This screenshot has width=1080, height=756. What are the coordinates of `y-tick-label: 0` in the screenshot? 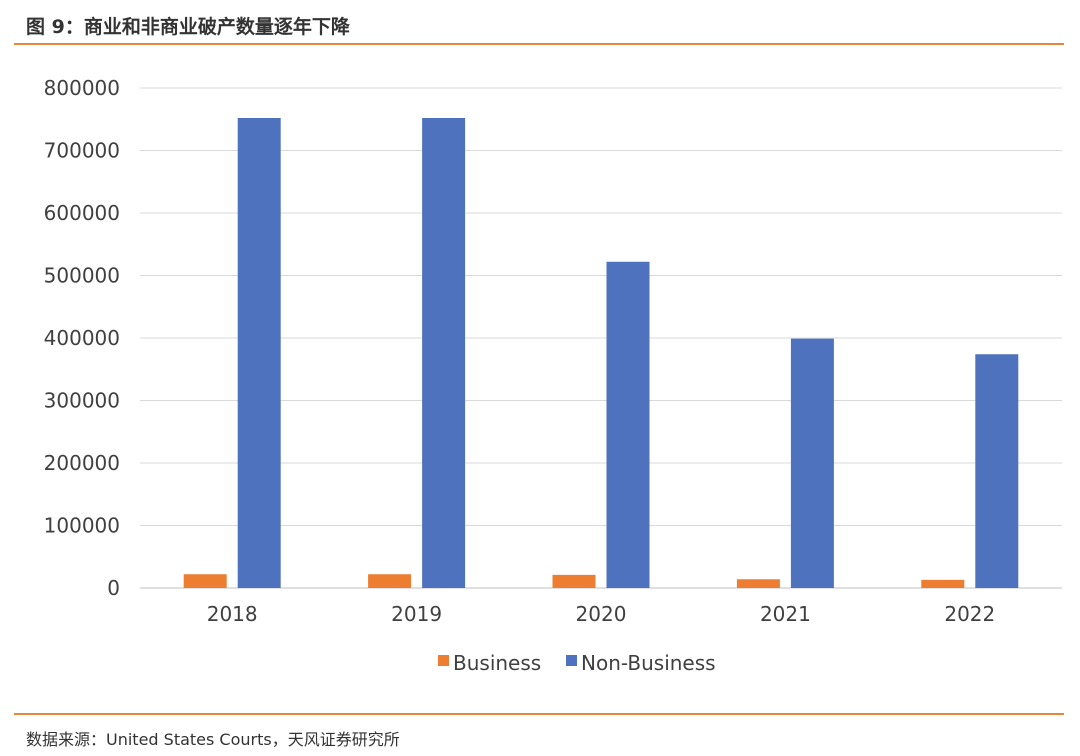 It's located at (113, 588).